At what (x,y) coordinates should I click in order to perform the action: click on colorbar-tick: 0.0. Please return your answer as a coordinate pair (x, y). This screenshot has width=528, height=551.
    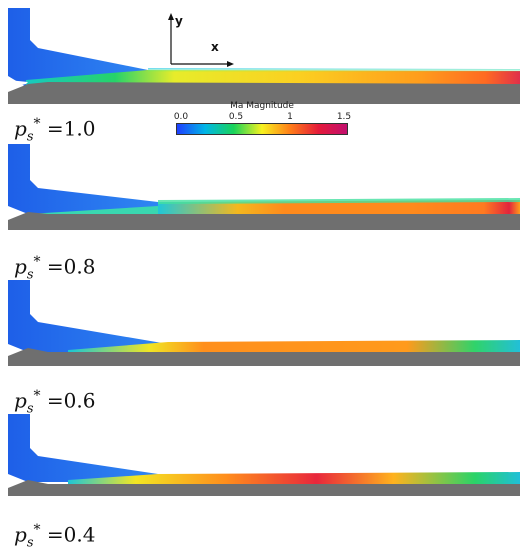
    Looking at the image, I should click on (181, 117).